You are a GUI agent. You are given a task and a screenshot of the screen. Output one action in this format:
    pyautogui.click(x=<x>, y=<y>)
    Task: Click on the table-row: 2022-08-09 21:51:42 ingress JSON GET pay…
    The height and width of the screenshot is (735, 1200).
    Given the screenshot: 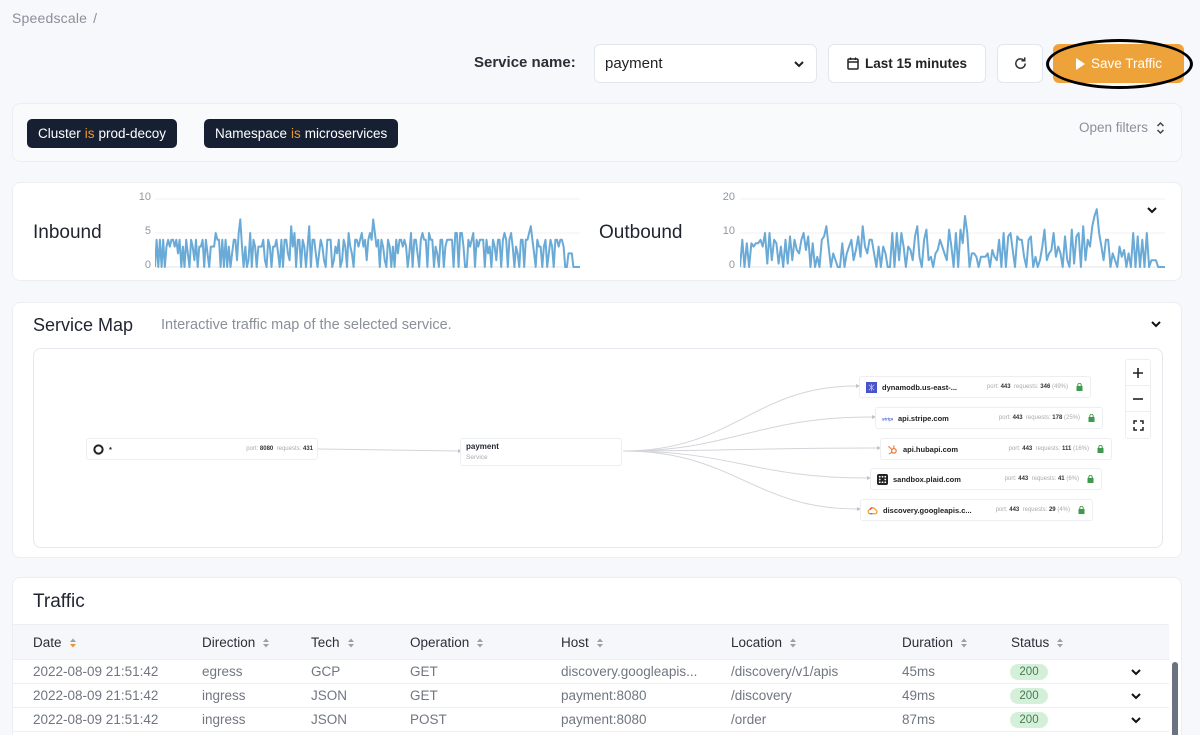 What is the action you would take?
    pyautogui.click(x=591, y=696)
    